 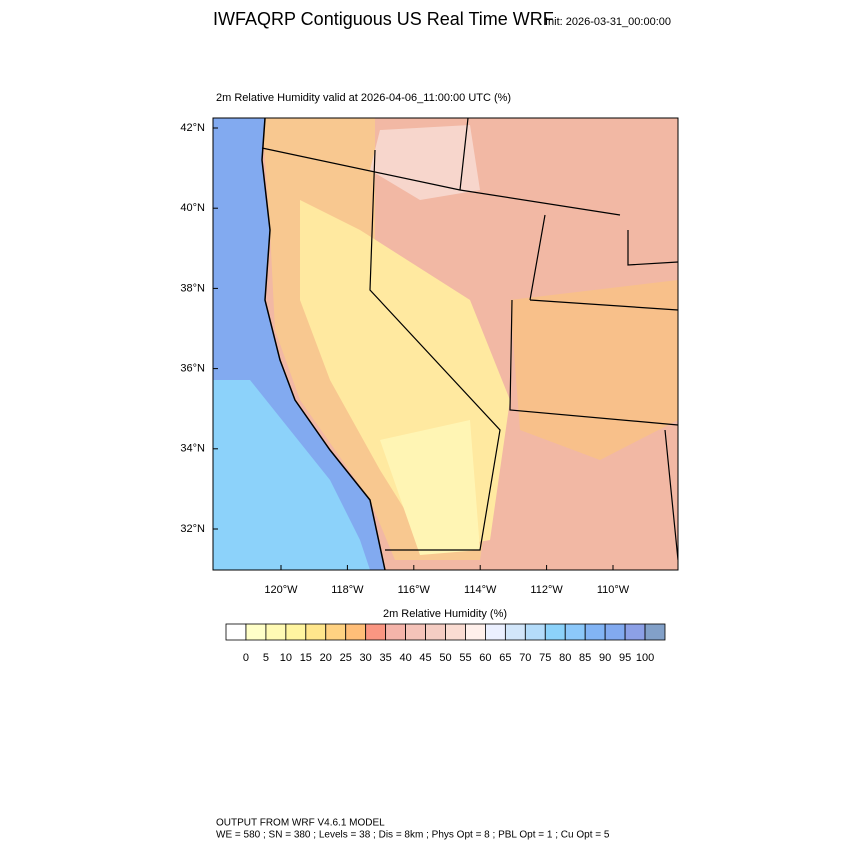 What do you see at coordinates (192, 529) in the screenshot?
I see `lat-label: 32°N` at bounding box center [192, 529].